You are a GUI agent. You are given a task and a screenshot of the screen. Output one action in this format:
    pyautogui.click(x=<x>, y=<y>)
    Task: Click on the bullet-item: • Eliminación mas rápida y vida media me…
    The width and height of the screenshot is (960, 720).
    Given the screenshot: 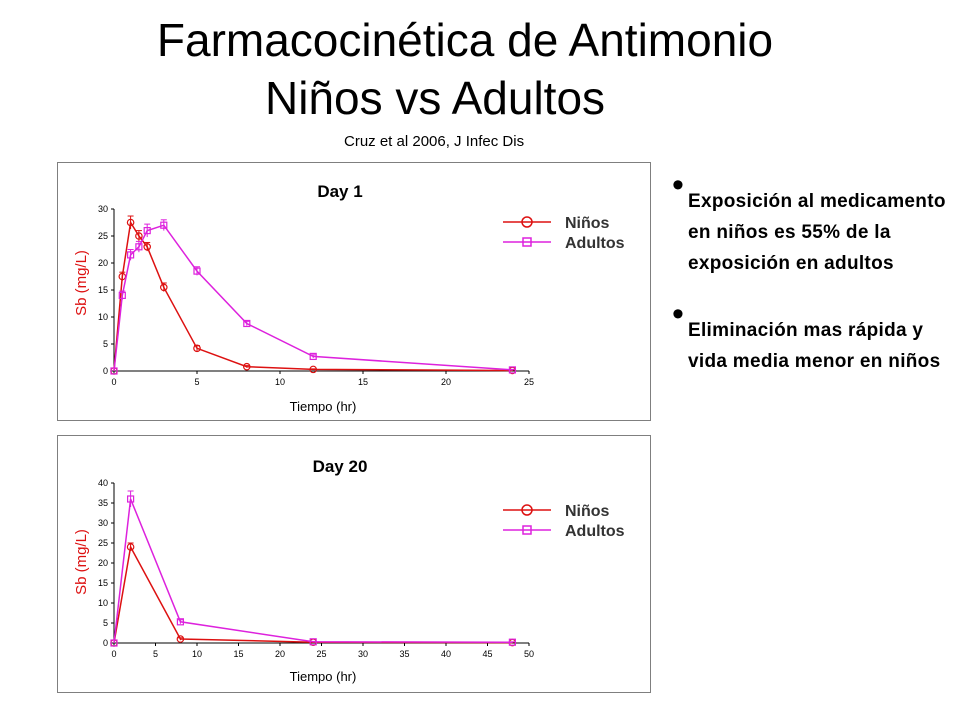 What is the action you would take?
    pyautogui.click(x=812, y=337)
    